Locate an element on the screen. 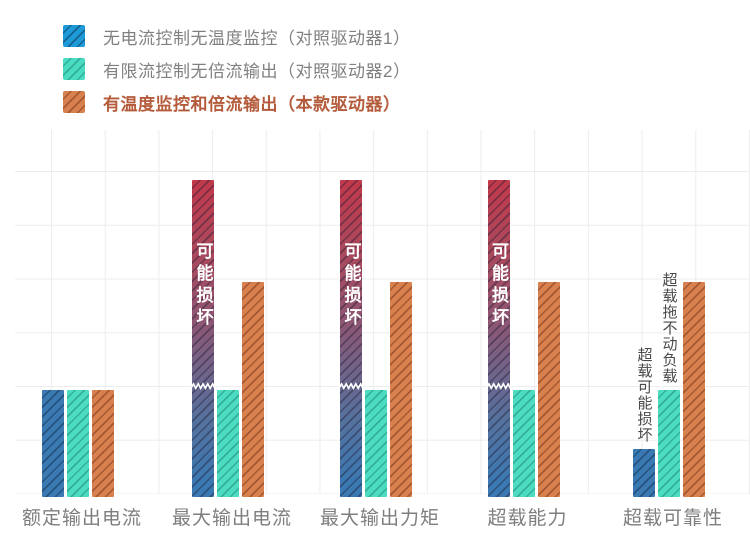  bar-blue-3: 可能损坏 is located at coordinates (498, 338).